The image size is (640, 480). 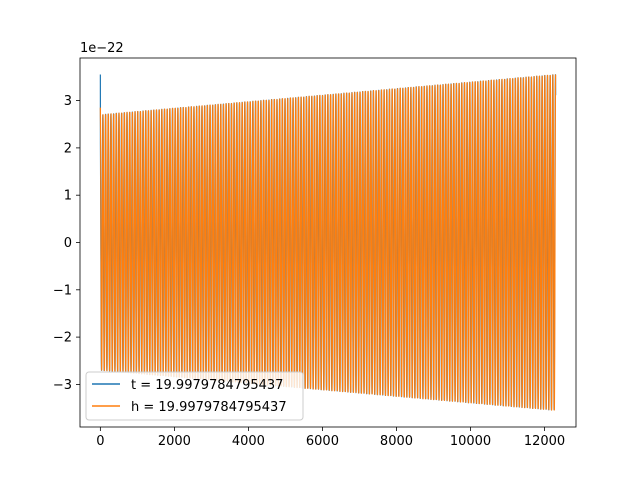 I want to click on y-tick-label: −3, so click(x=62, y=385).